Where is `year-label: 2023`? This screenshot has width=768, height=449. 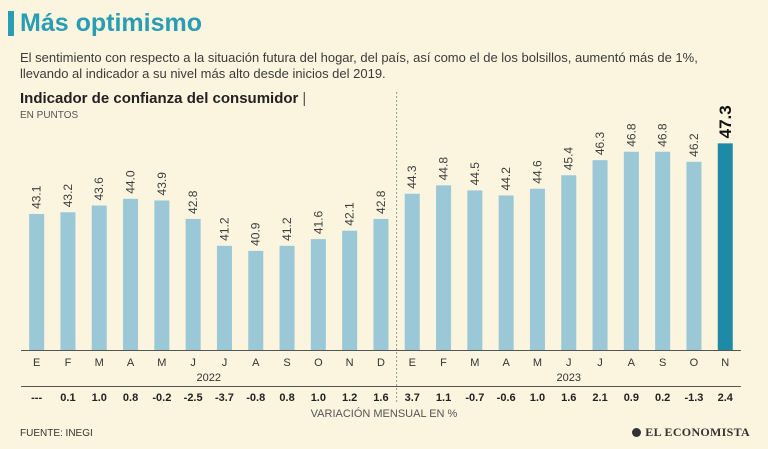
year-label: 2023 is located at coordinates (569, 378).